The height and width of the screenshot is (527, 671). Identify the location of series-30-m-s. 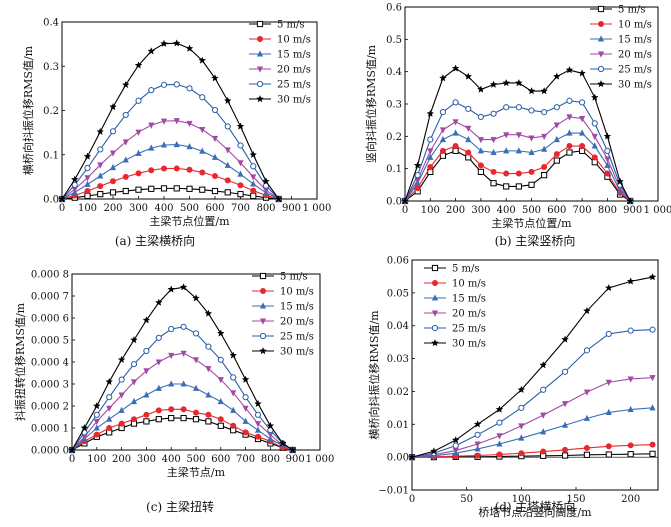
(532, 366).